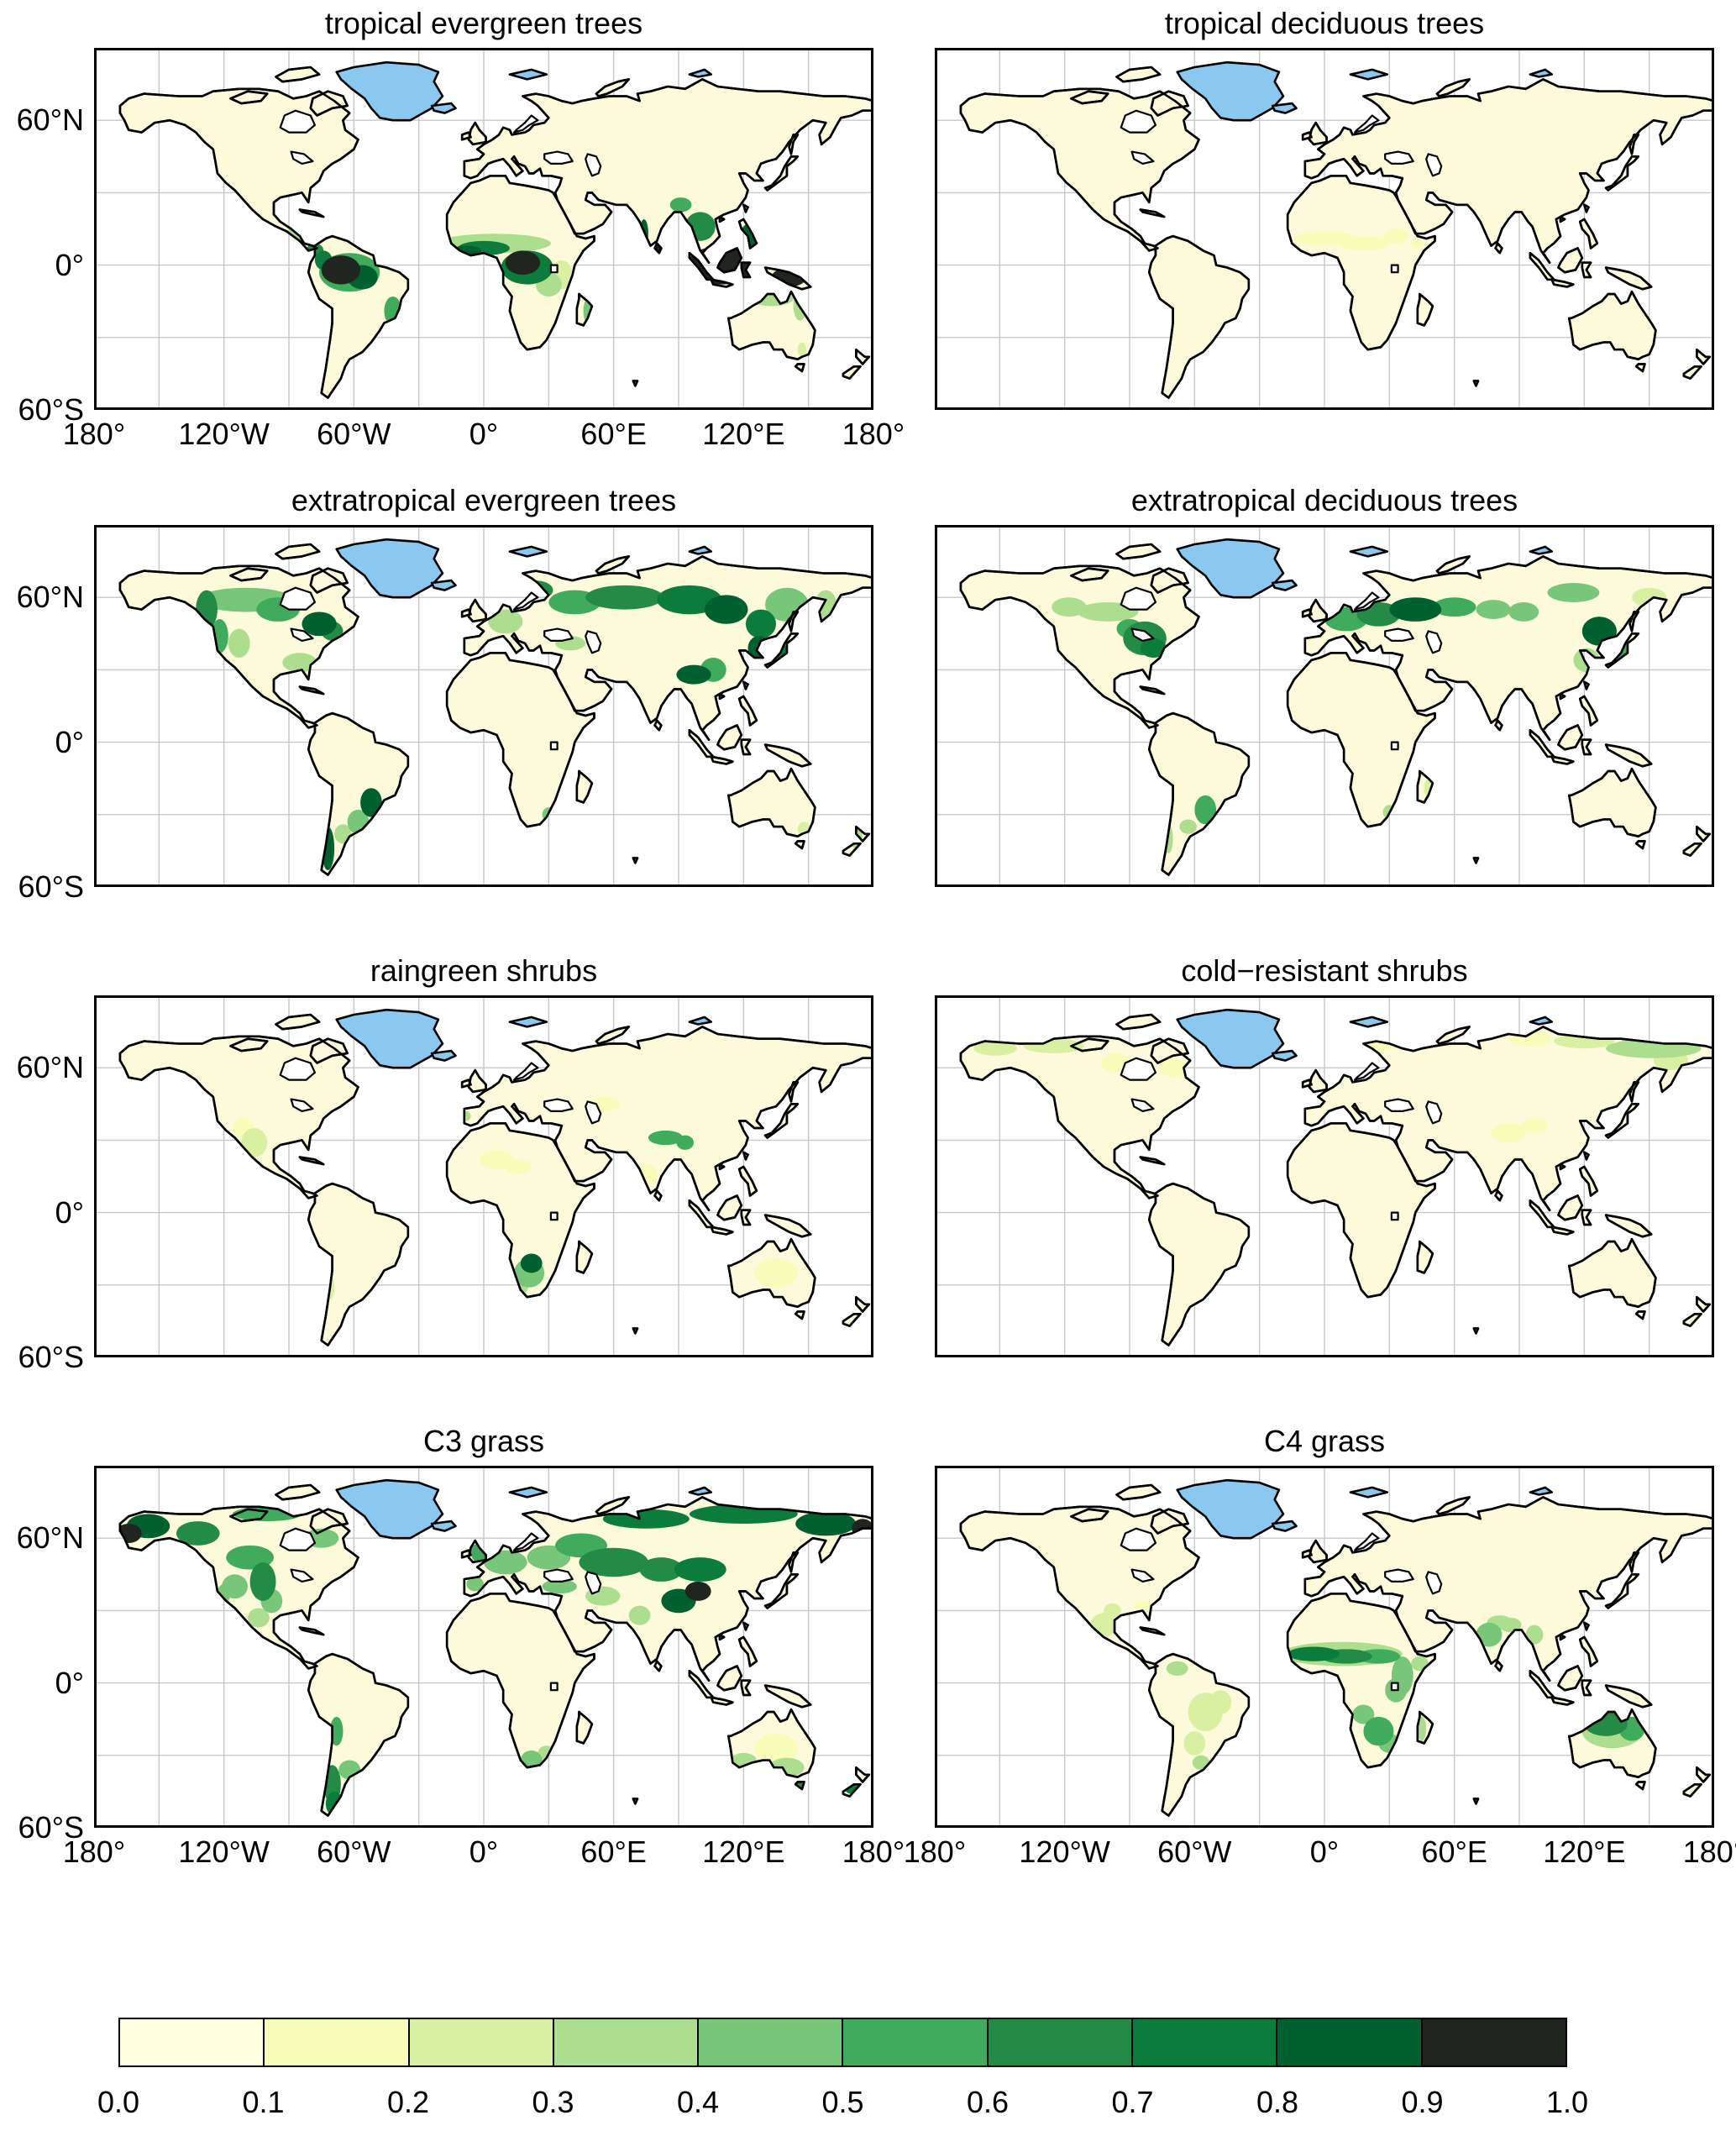 The width and height of the screenshot is (1736, 2131). I want to click on colorbar-tick-label: 0.5, so click(842, 2102).